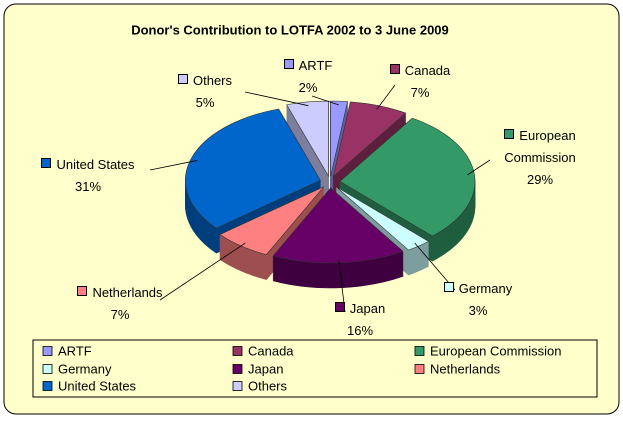  Describe the element at coordinates (120, 304) in the screenshot. I see `data-label: Netherlands 7%` at that location.